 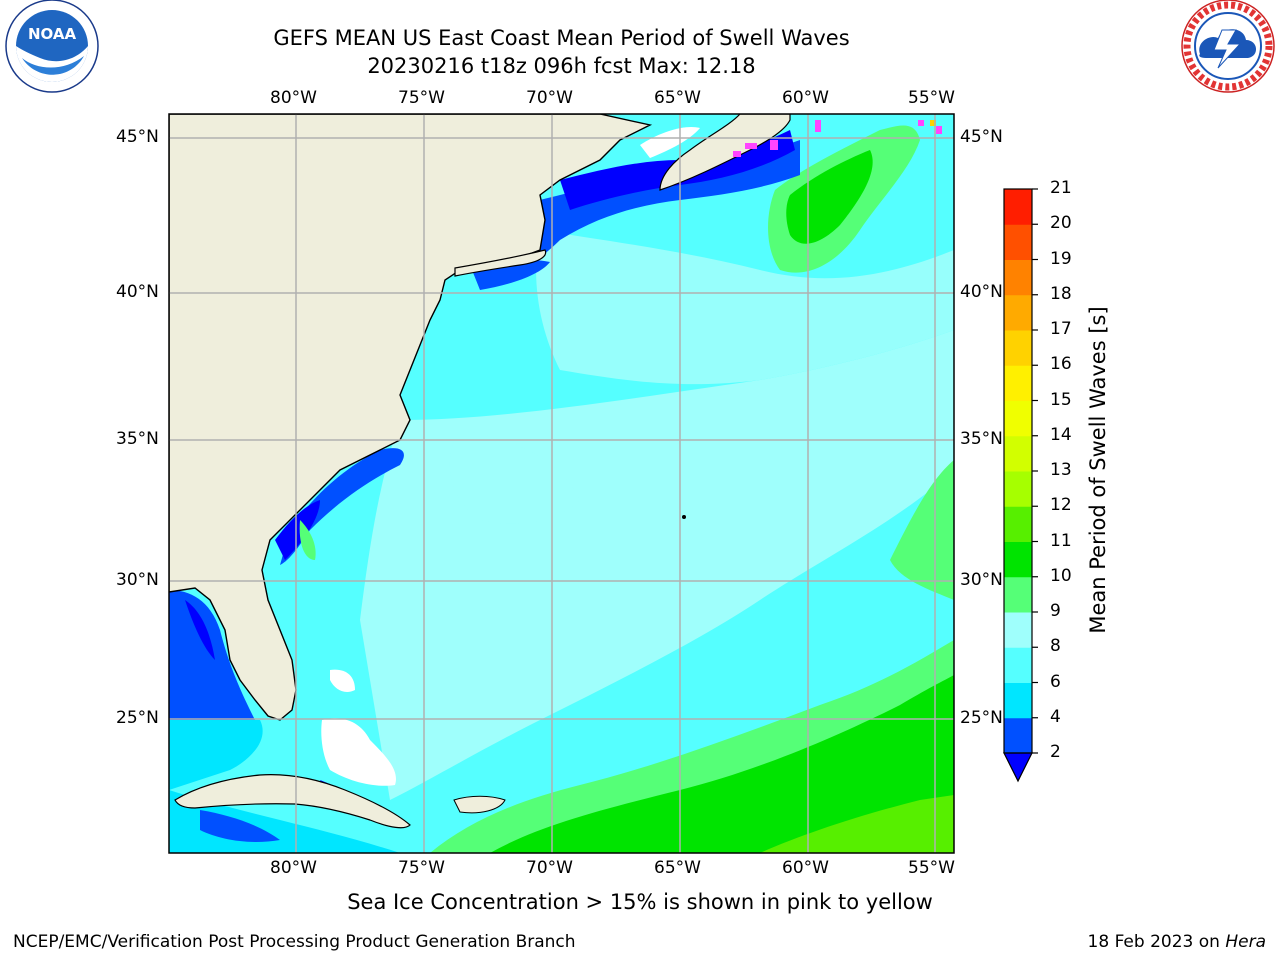 I want to click on colorbar-tick-label: 6, so click(x=1055, y=681).